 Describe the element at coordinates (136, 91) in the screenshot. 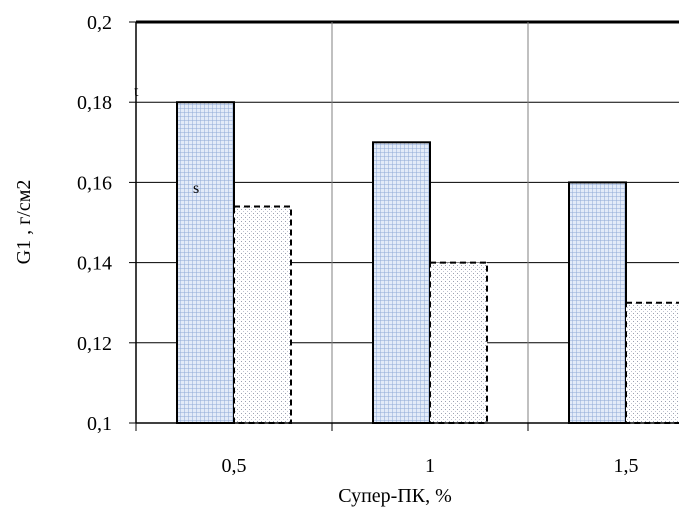

I see `annotation-t: t` at that location.